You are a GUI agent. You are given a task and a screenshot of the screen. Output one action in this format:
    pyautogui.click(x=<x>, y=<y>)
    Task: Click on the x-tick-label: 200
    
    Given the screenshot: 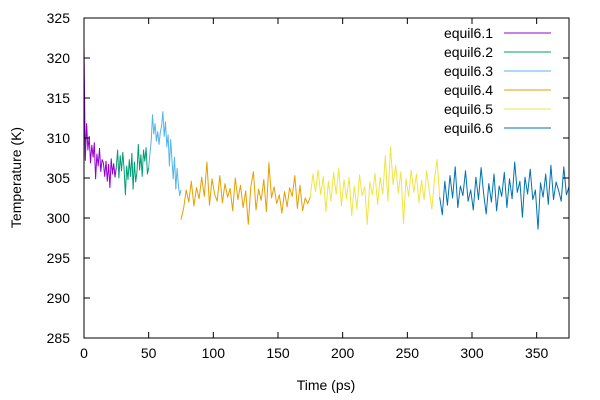 What is the action you would take?
    pyautogui.click(x=343, y=353)
    